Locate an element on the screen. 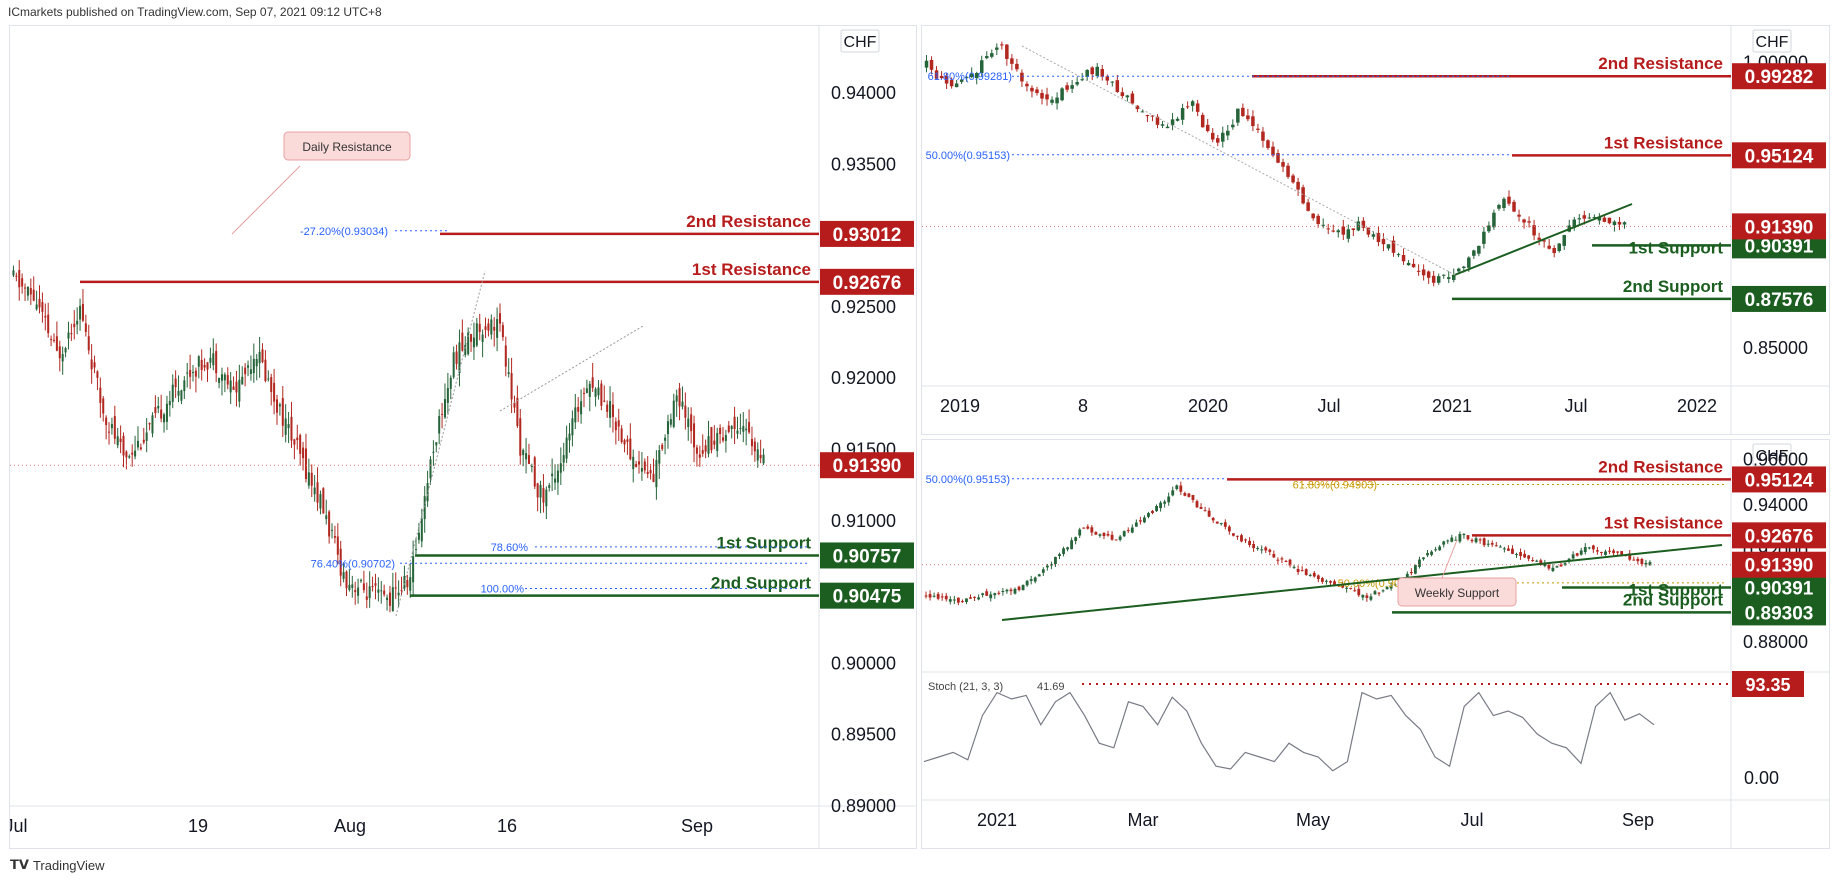 Image resolution: width=1837 pixels, height=883 pixels. y-tick-label: 0.88000 is located at coordinates (1775, 642).